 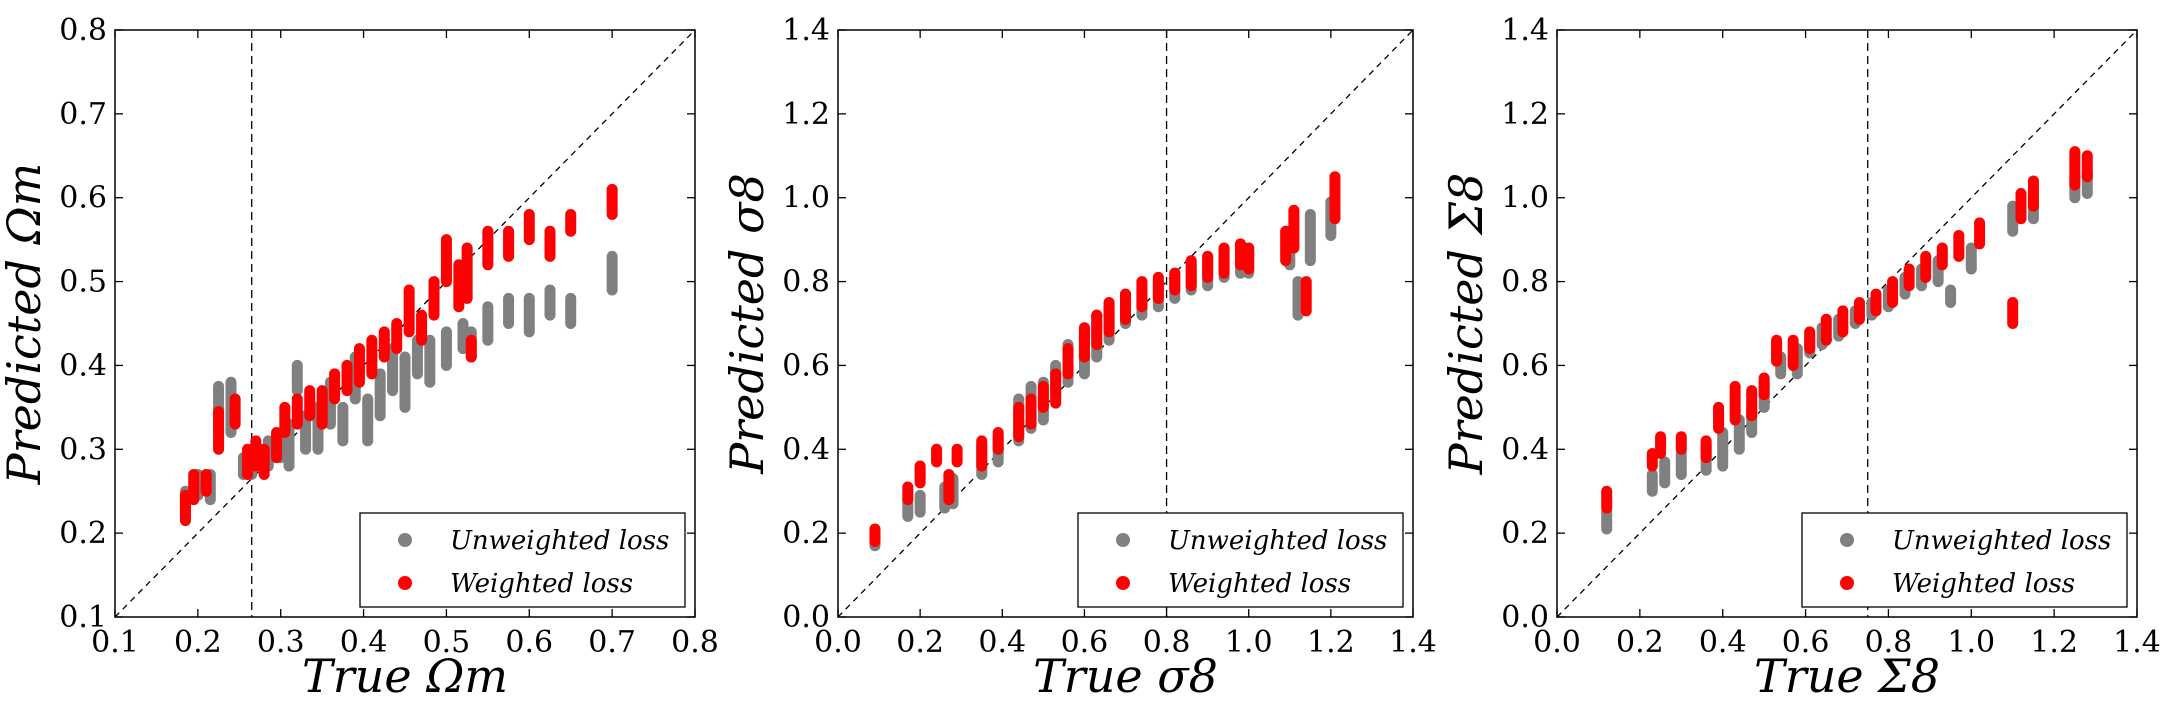 I want to click on y-tick-label: 0.1, so click(x=83, y=617).